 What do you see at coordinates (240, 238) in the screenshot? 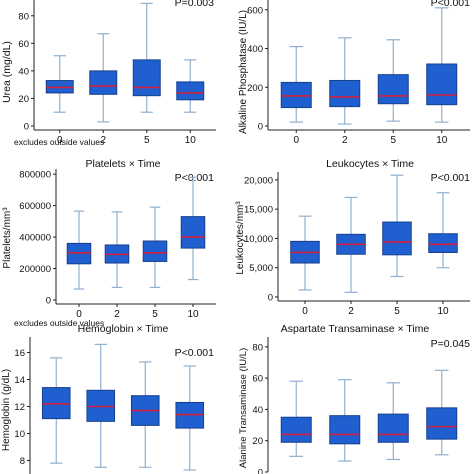
I see `panel-leukocytes-ylabel: Leukocytes/mm³` at bounding box center [240, 238].